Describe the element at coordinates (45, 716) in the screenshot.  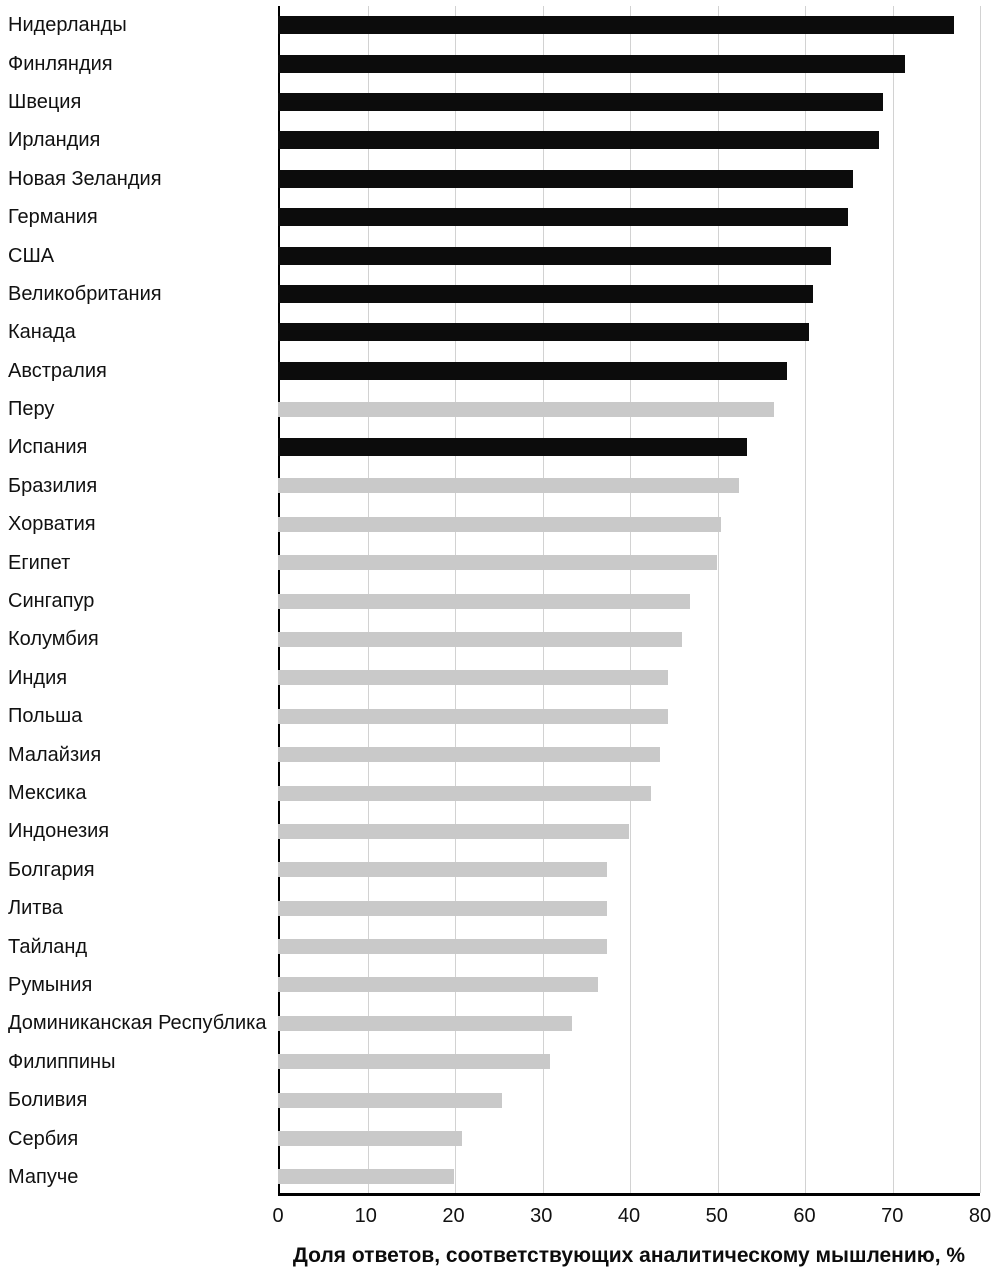
I see `country-label: Польша` at that location.